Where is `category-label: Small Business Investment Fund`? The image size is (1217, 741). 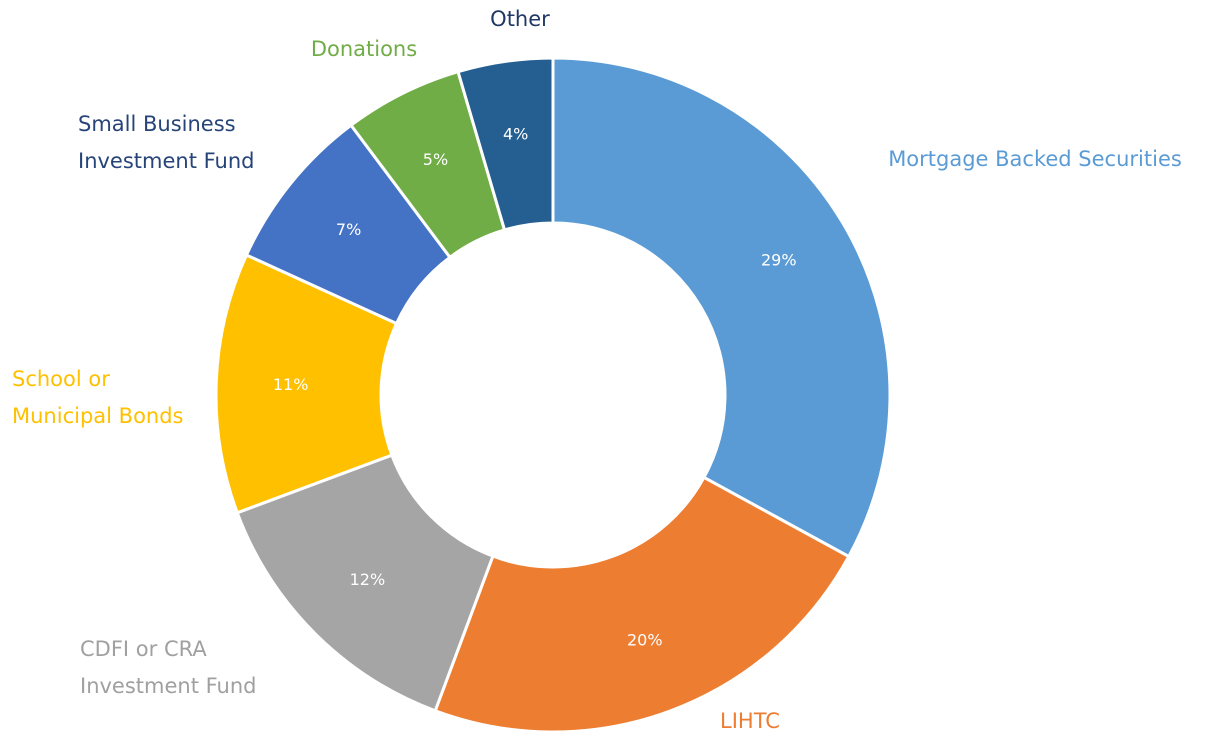
category-label: Small Business Investment Fund is located at coordinates (166, 142).